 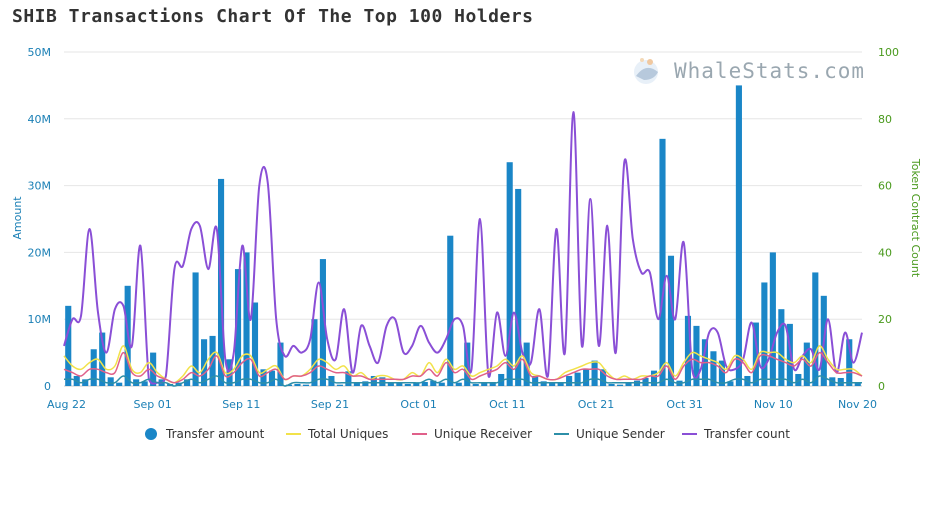 I want to click on left-tick-label: 20M, so click(x=40, y=252).